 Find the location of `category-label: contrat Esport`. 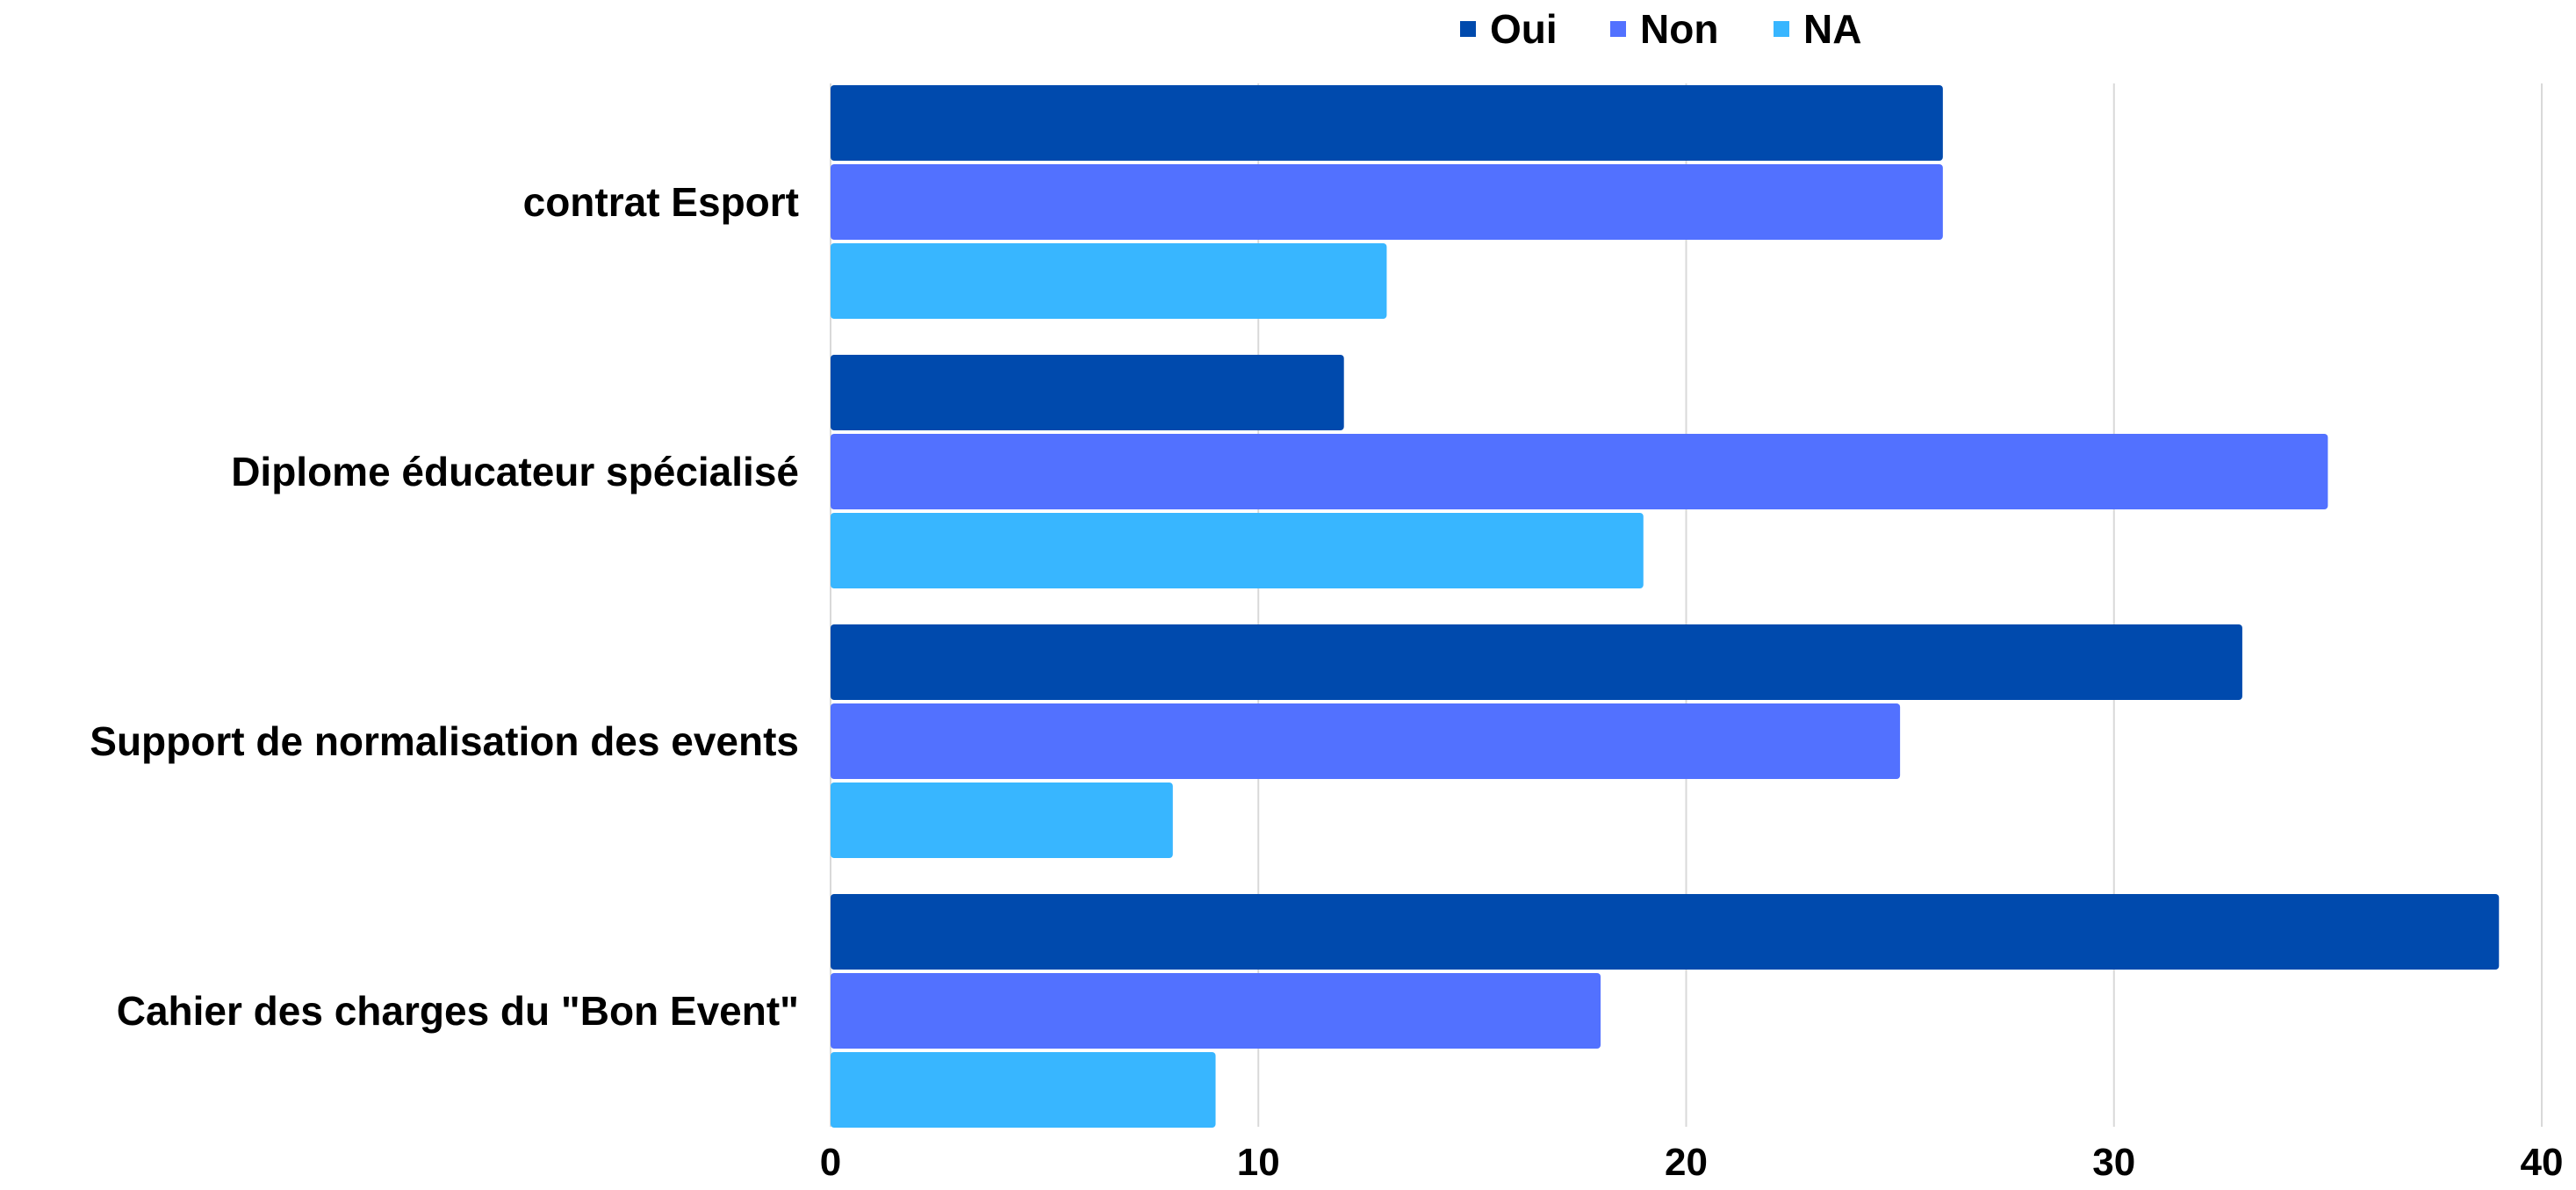

category-label: contrat Esport is located at coordinates (661, 202).